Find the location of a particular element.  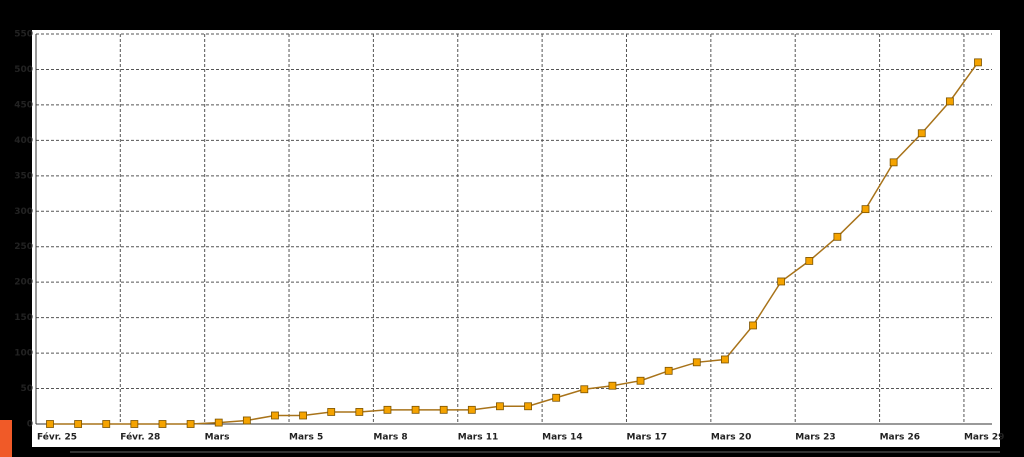

y-tick-label: 500 is located at coordinates (23, 70).